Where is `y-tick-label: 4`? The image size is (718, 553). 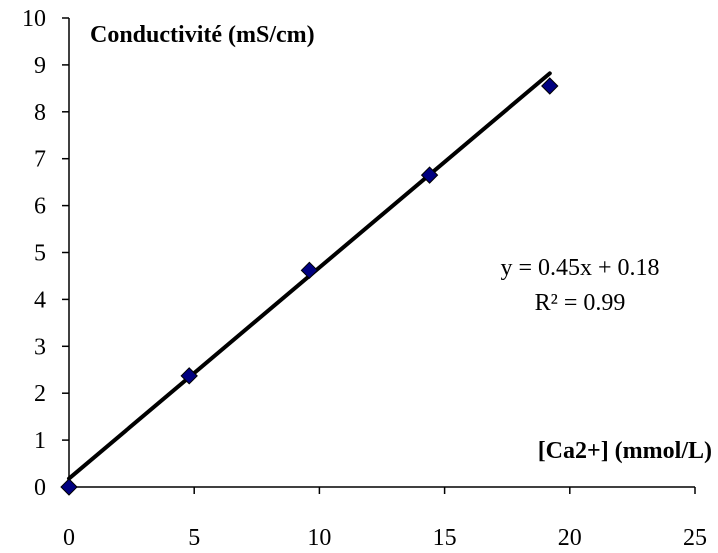 y-tick-label: 4 is located at coordinates (40, 300).